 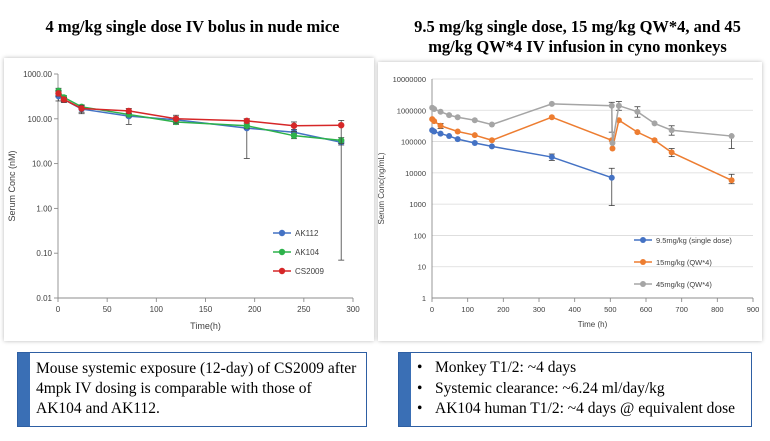 I want to click on summary-bullet-text: Monkey T1/2: ~4 days, so click(x=506, y=367).